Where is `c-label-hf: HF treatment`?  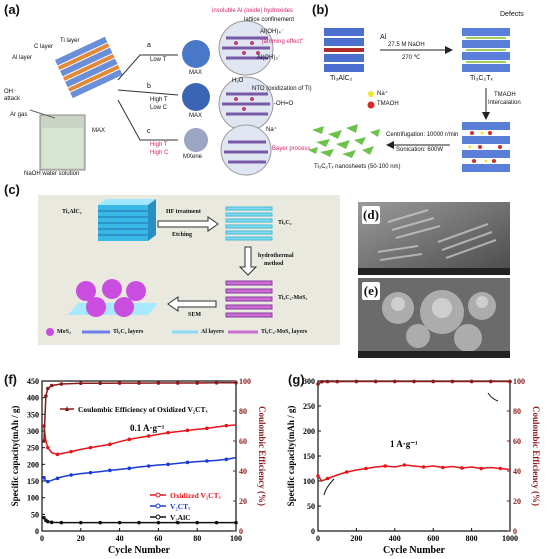
c-label-hf: HF treatment is located at coordinates (183, 212).